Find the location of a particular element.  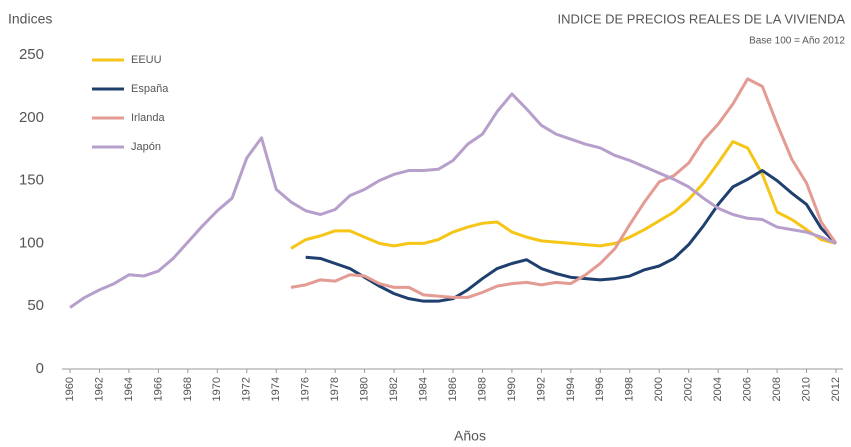

x-tick-label: 2002 is located at coordinates (689, 389).